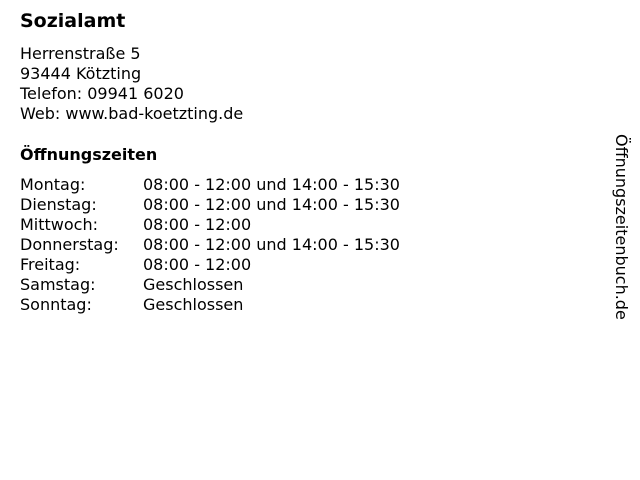 This screenshot has width=640, height=480. What do you see at coordinates (53, 184) in the screenshot?
I see `day: Montag:` at bounding box center [53, 184].